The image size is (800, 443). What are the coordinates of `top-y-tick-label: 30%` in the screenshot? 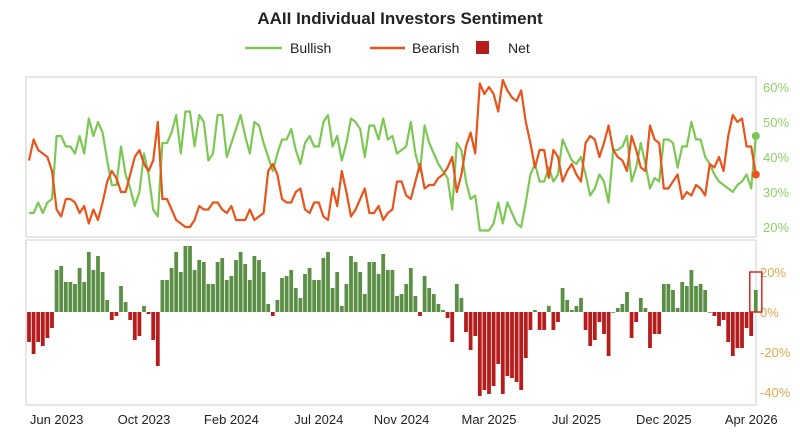 It's located at (776, 192).